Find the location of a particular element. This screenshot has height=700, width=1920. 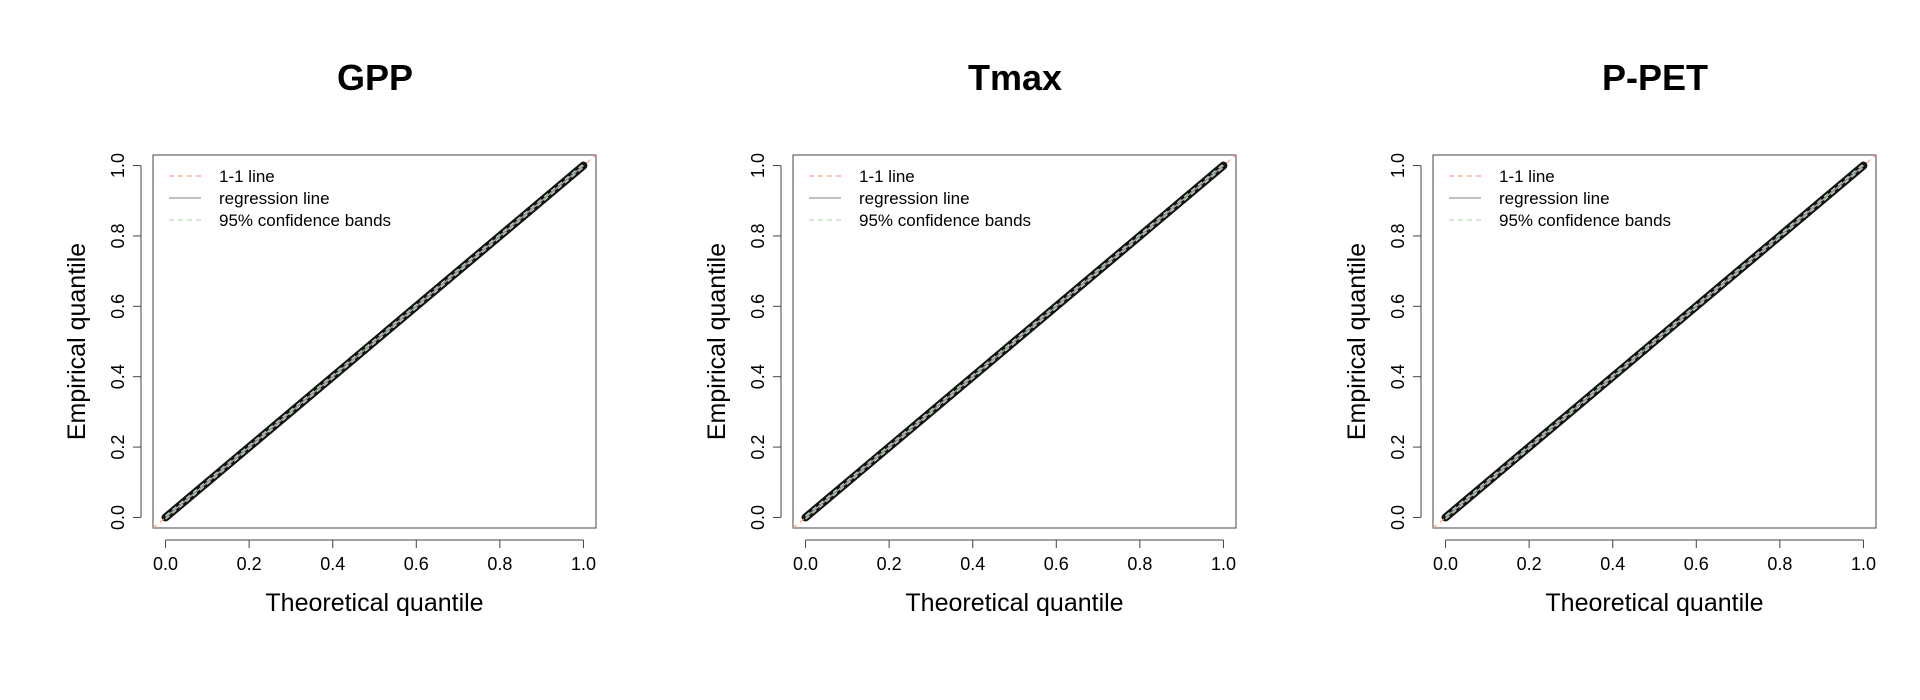

chart-title: P-PET is located at coordinates (1655, 77).